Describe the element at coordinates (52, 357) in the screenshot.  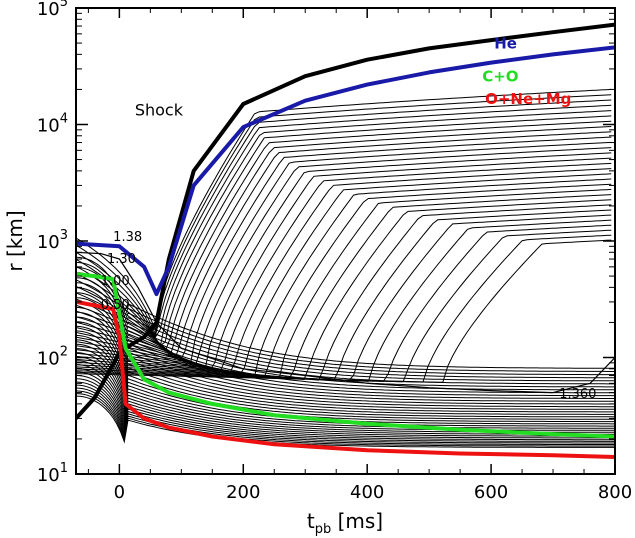
I see `y-tick-label: 10²` at that location.